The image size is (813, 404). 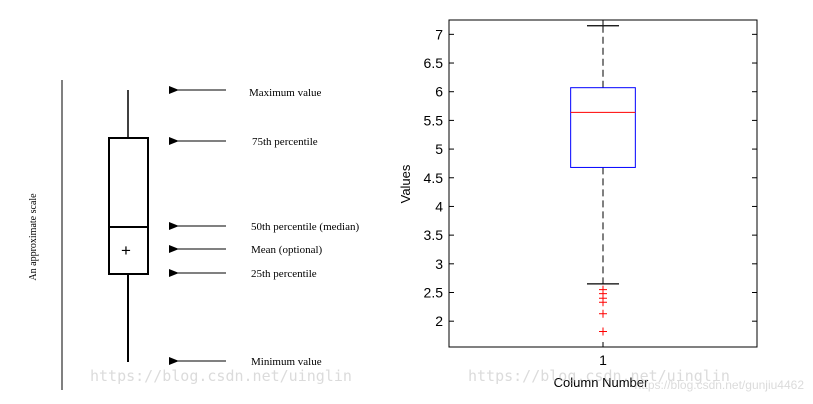 What do you see at coordinates (439, 264) in the screenshot?
I see `y-tick-label: 3` at bounding box center [439, 264].